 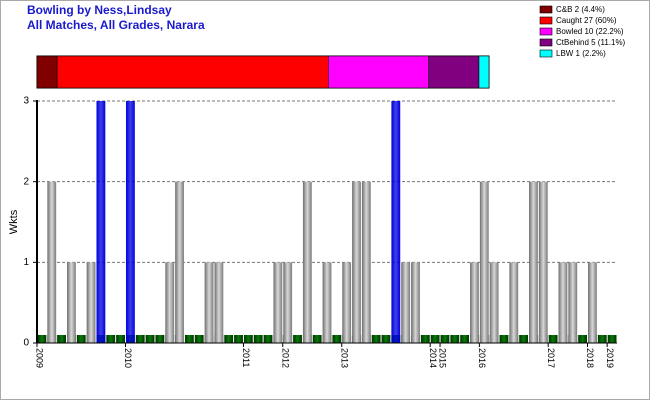 I want to click on x-tick-label: 2015, so click(x=443, y=358).